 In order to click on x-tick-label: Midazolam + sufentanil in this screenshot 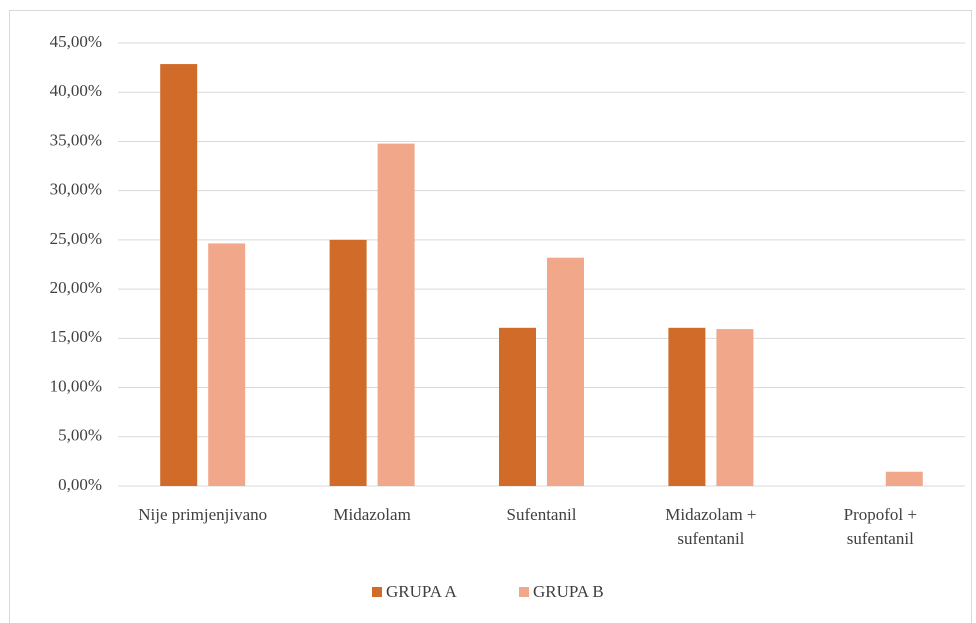, I will do `click(711, 526)`.